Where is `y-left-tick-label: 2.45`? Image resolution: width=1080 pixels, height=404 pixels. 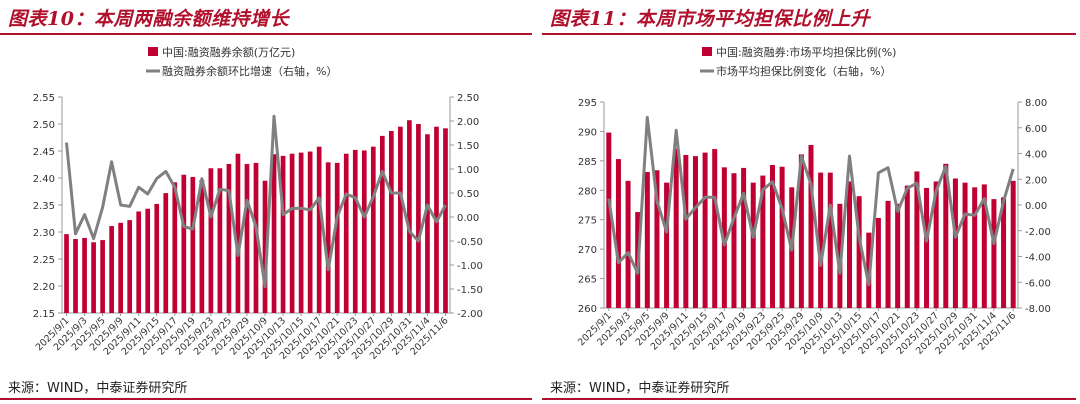 y-left-tick-label: 2.45 is located at coordinates (44, 152).